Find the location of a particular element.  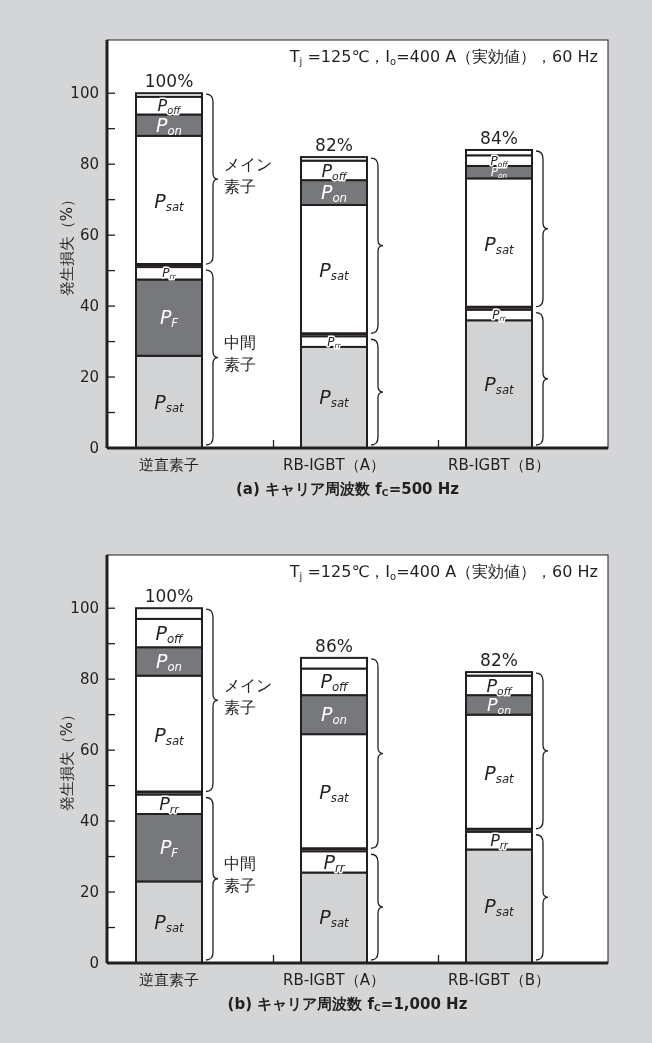

x-axis-title: (b) キャリア周波数 f$_{C}$=1,000 Hz is located at coordinates (347, 1004).